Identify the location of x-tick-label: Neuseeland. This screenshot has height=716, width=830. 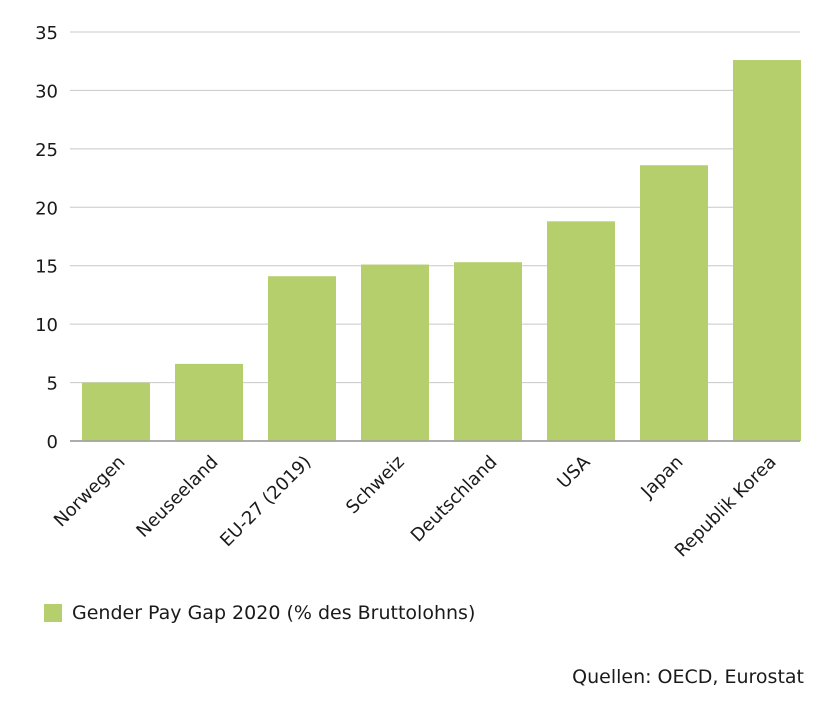
(177, 497).